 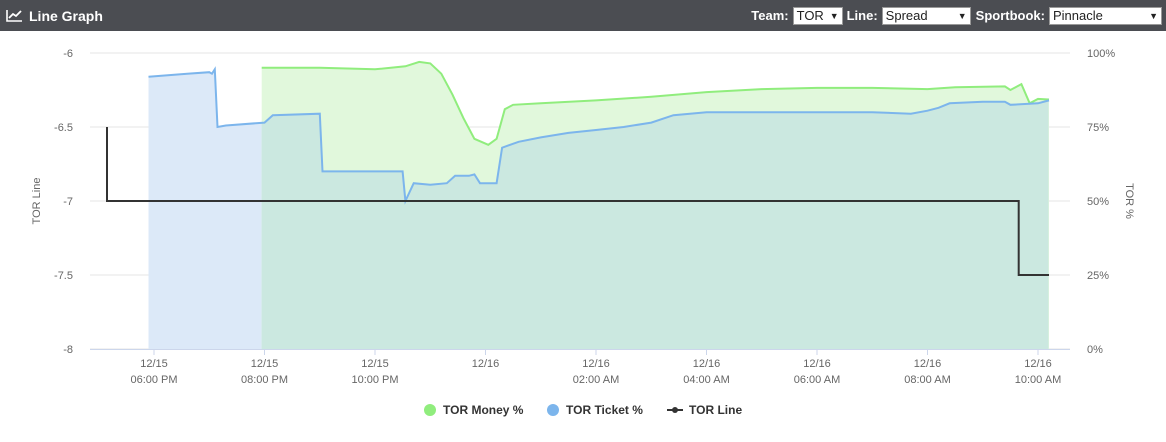 I want to click on money-series-line, so click(x=655, y=103).